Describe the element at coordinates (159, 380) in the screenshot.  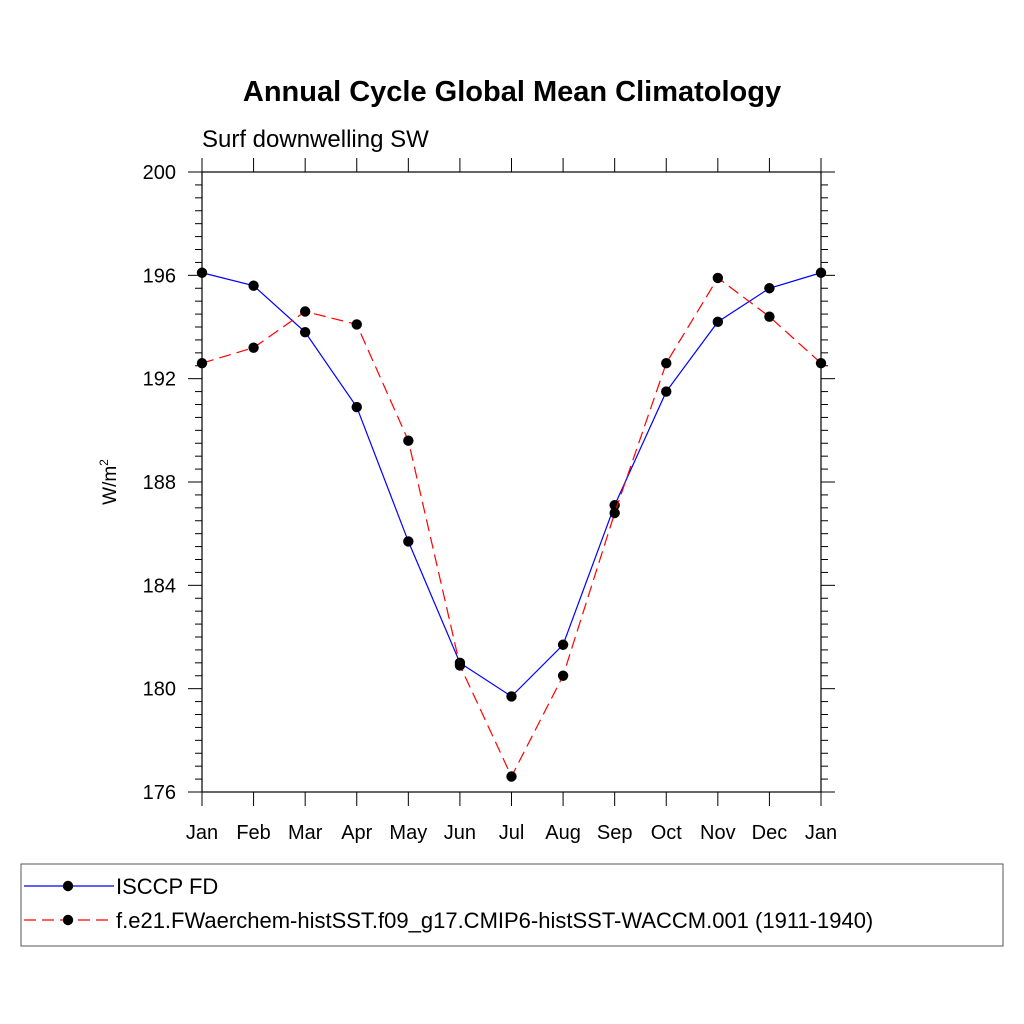
I see `y-tick-label: 192` at that location.